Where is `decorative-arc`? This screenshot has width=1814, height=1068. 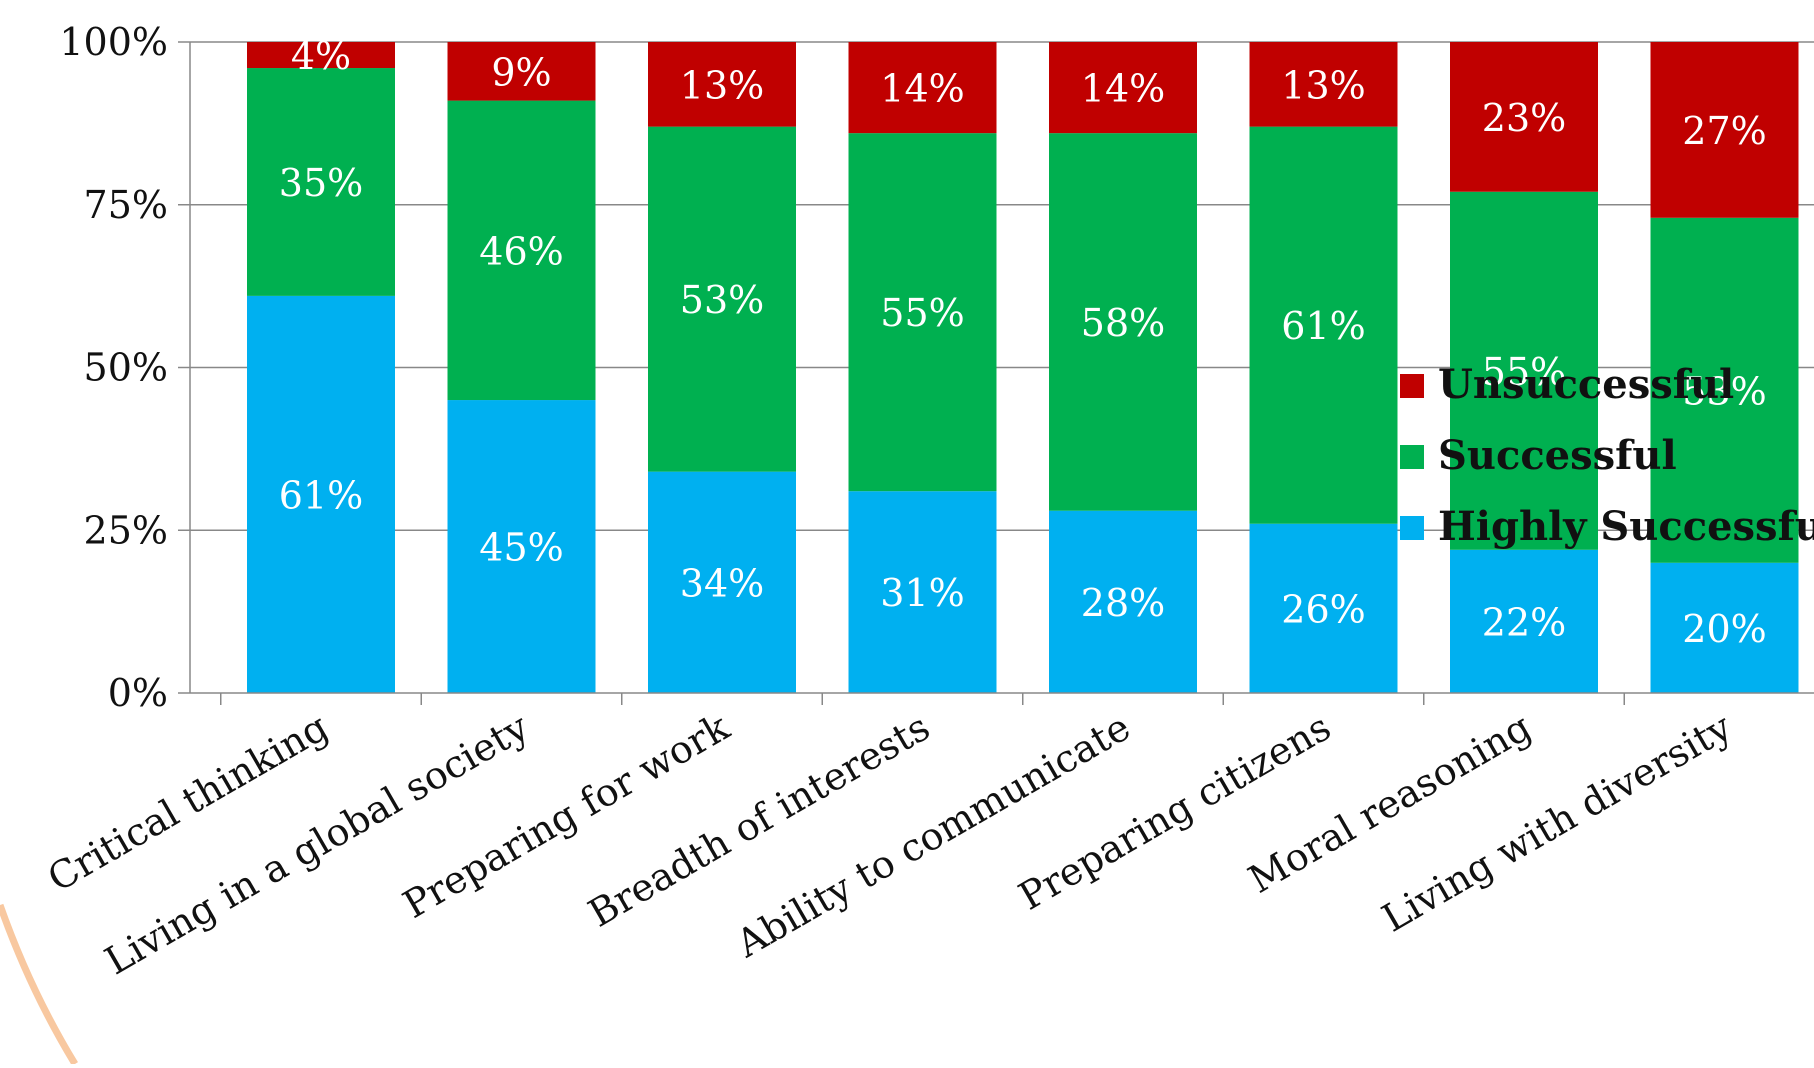
decorative-arc is located at coordinates (39, 984).